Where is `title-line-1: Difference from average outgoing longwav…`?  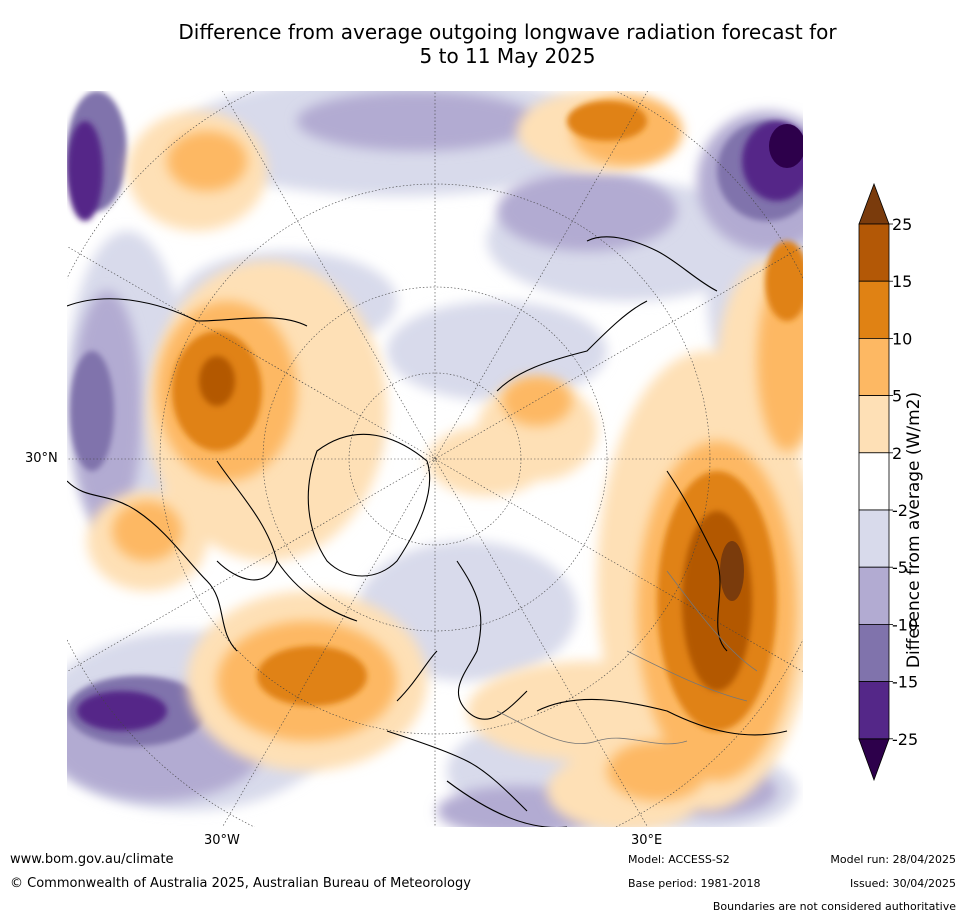
title-line-1: Difference from average outgoing longwav… is located at coordinates (507, 32).